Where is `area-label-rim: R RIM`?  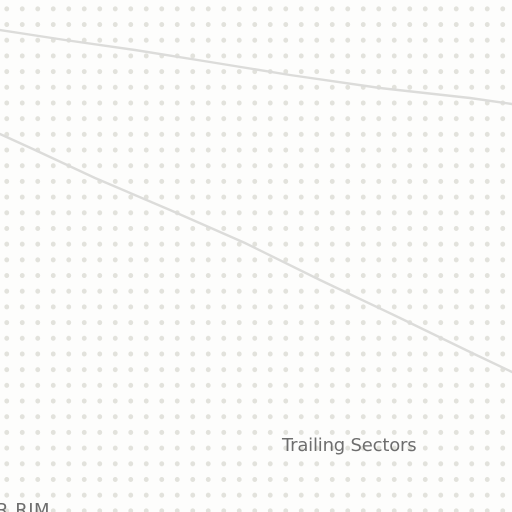 area-label-rim: R RIM is located at coordinates (25, 506).